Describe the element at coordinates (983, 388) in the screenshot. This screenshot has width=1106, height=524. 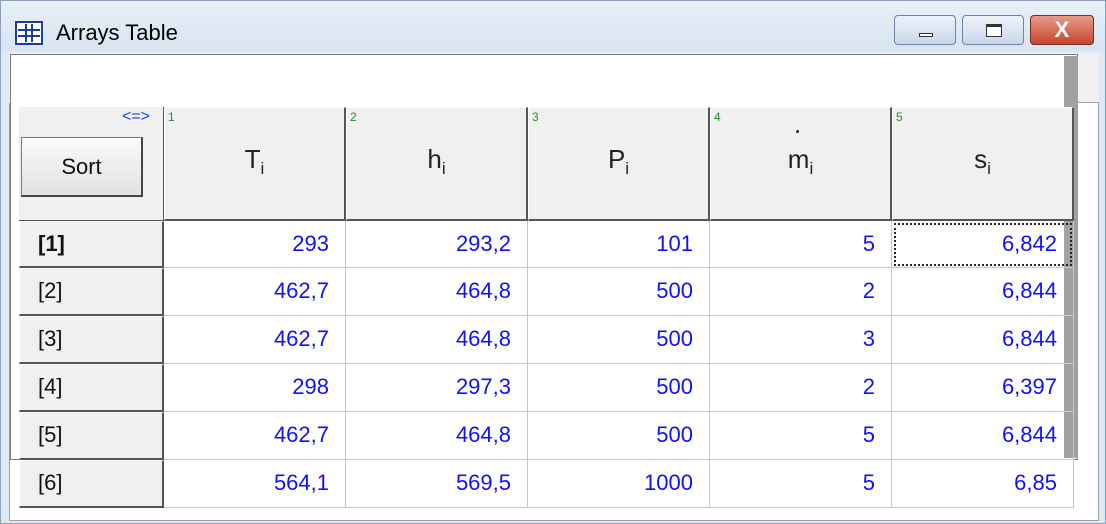
I see `table-cell: 6,397` at that location.